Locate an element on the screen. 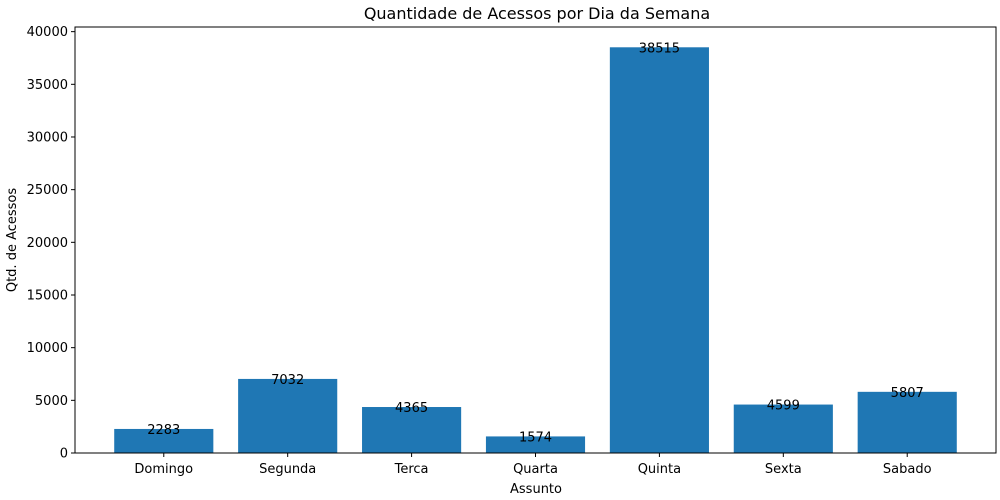 The image size is (1000, 500). data-label: 1574 is located at coordinates (535, 437).